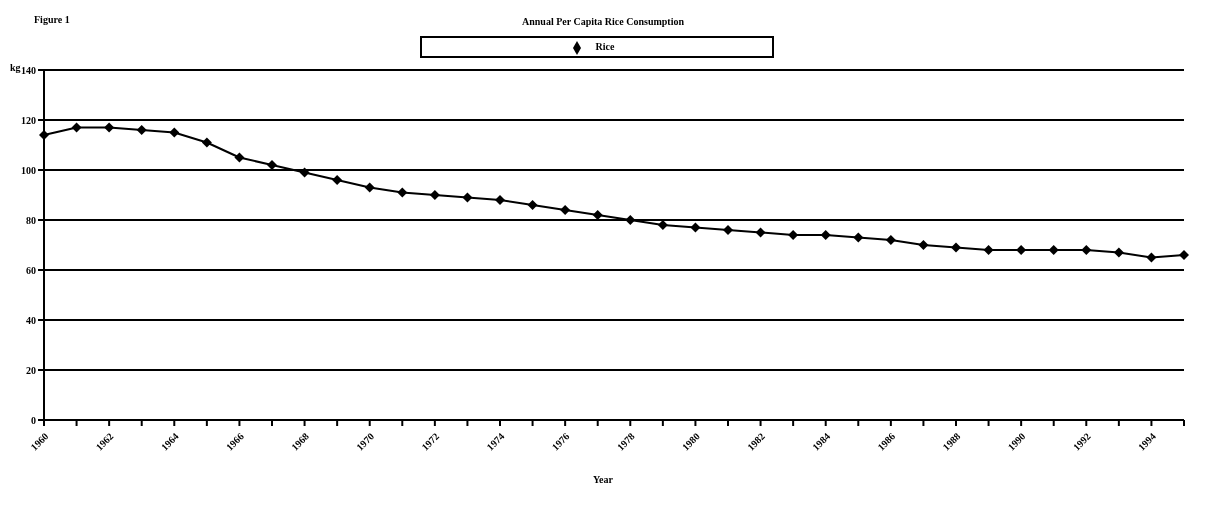  What do you see at coordinates (605, 46) in the screenshot?
I see `legend-label: Rice` at bounding box center [605, 46].